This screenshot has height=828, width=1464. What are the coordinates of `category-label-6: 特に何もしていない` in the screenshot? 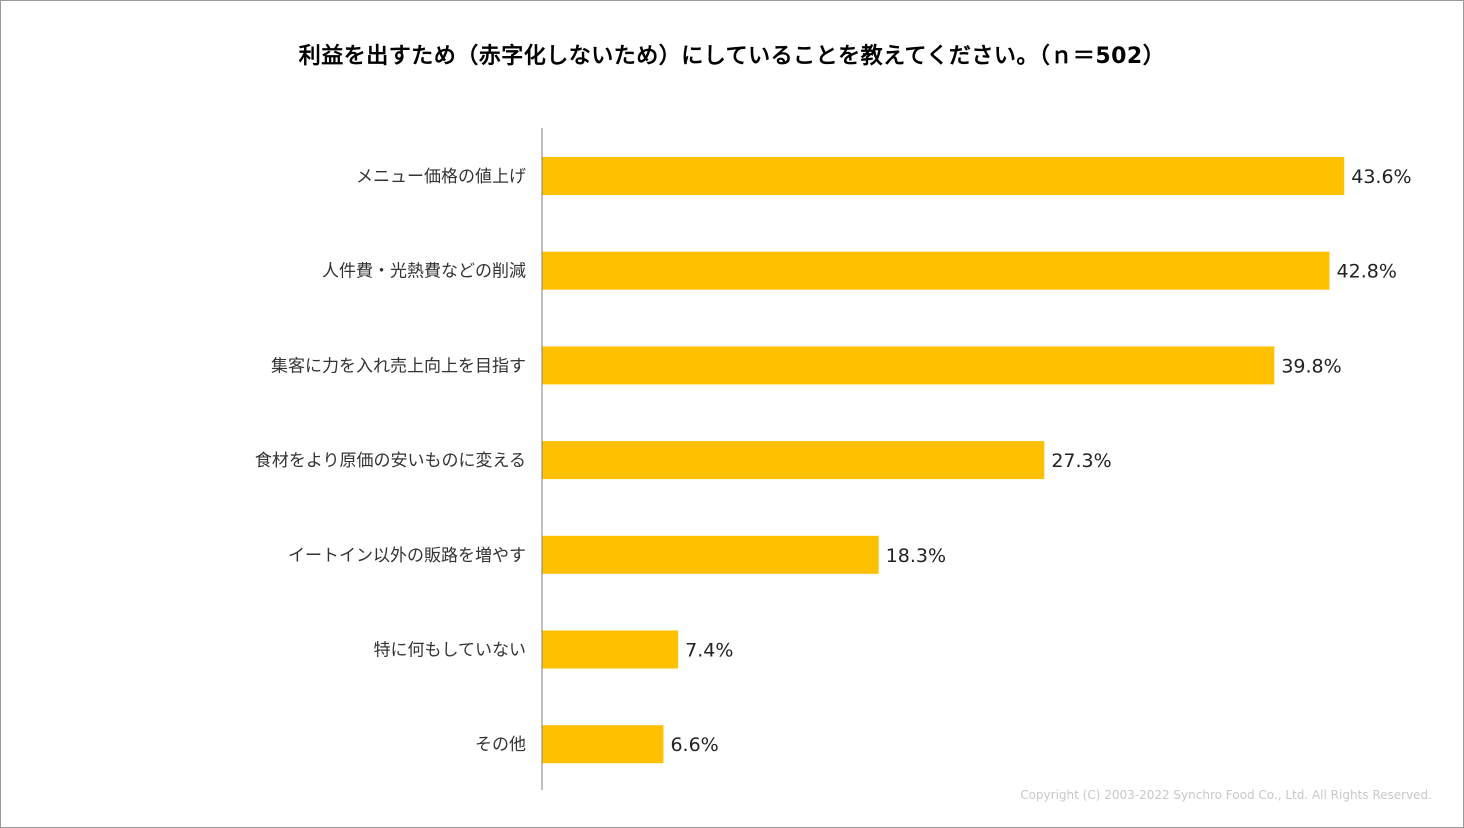 It's located at (450, 651).